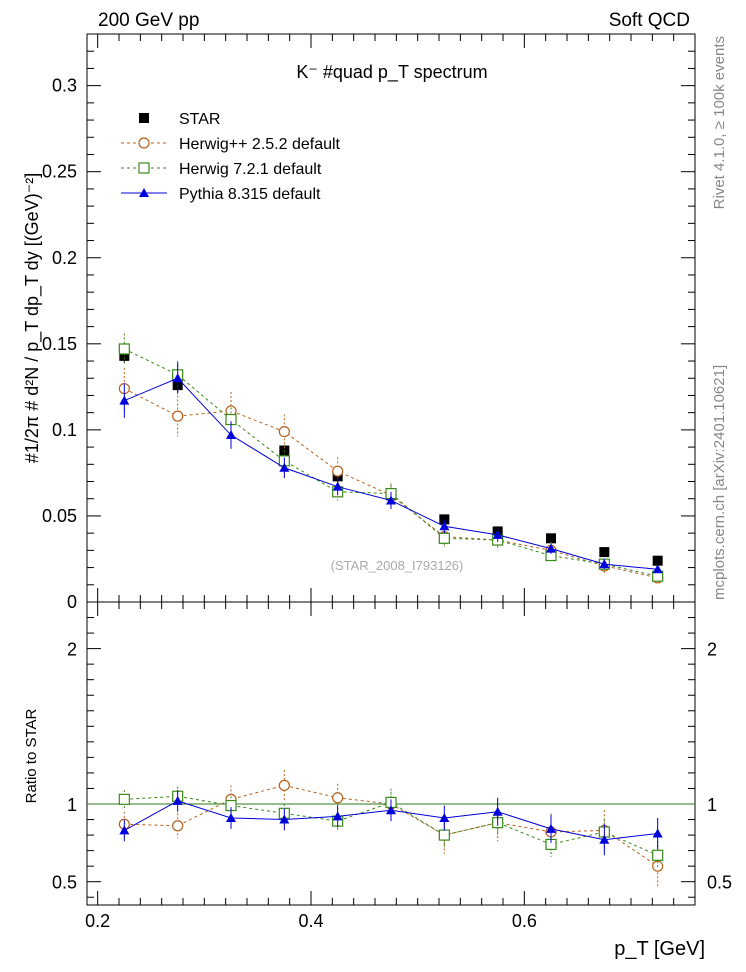 This screenshot has height=972, width=746. I want to click on legend-label: STAR, so click(199, 119).